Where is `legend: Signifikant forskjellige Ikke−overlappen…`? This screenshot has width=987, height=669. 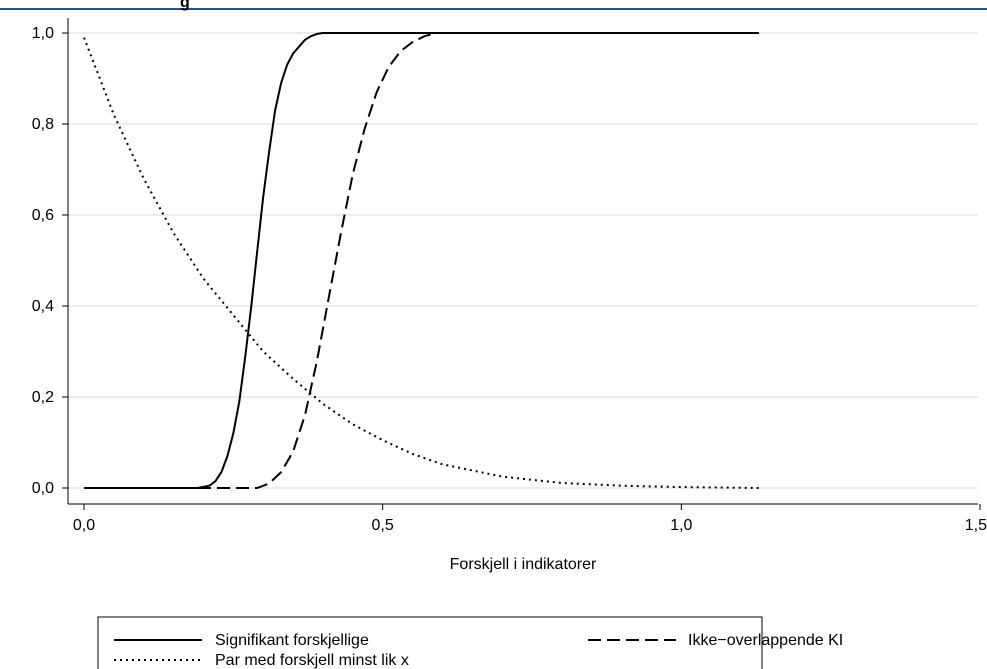 legend: Signifikant forskjellige Ikke−overlappen… is located at coordinates (470, 642).